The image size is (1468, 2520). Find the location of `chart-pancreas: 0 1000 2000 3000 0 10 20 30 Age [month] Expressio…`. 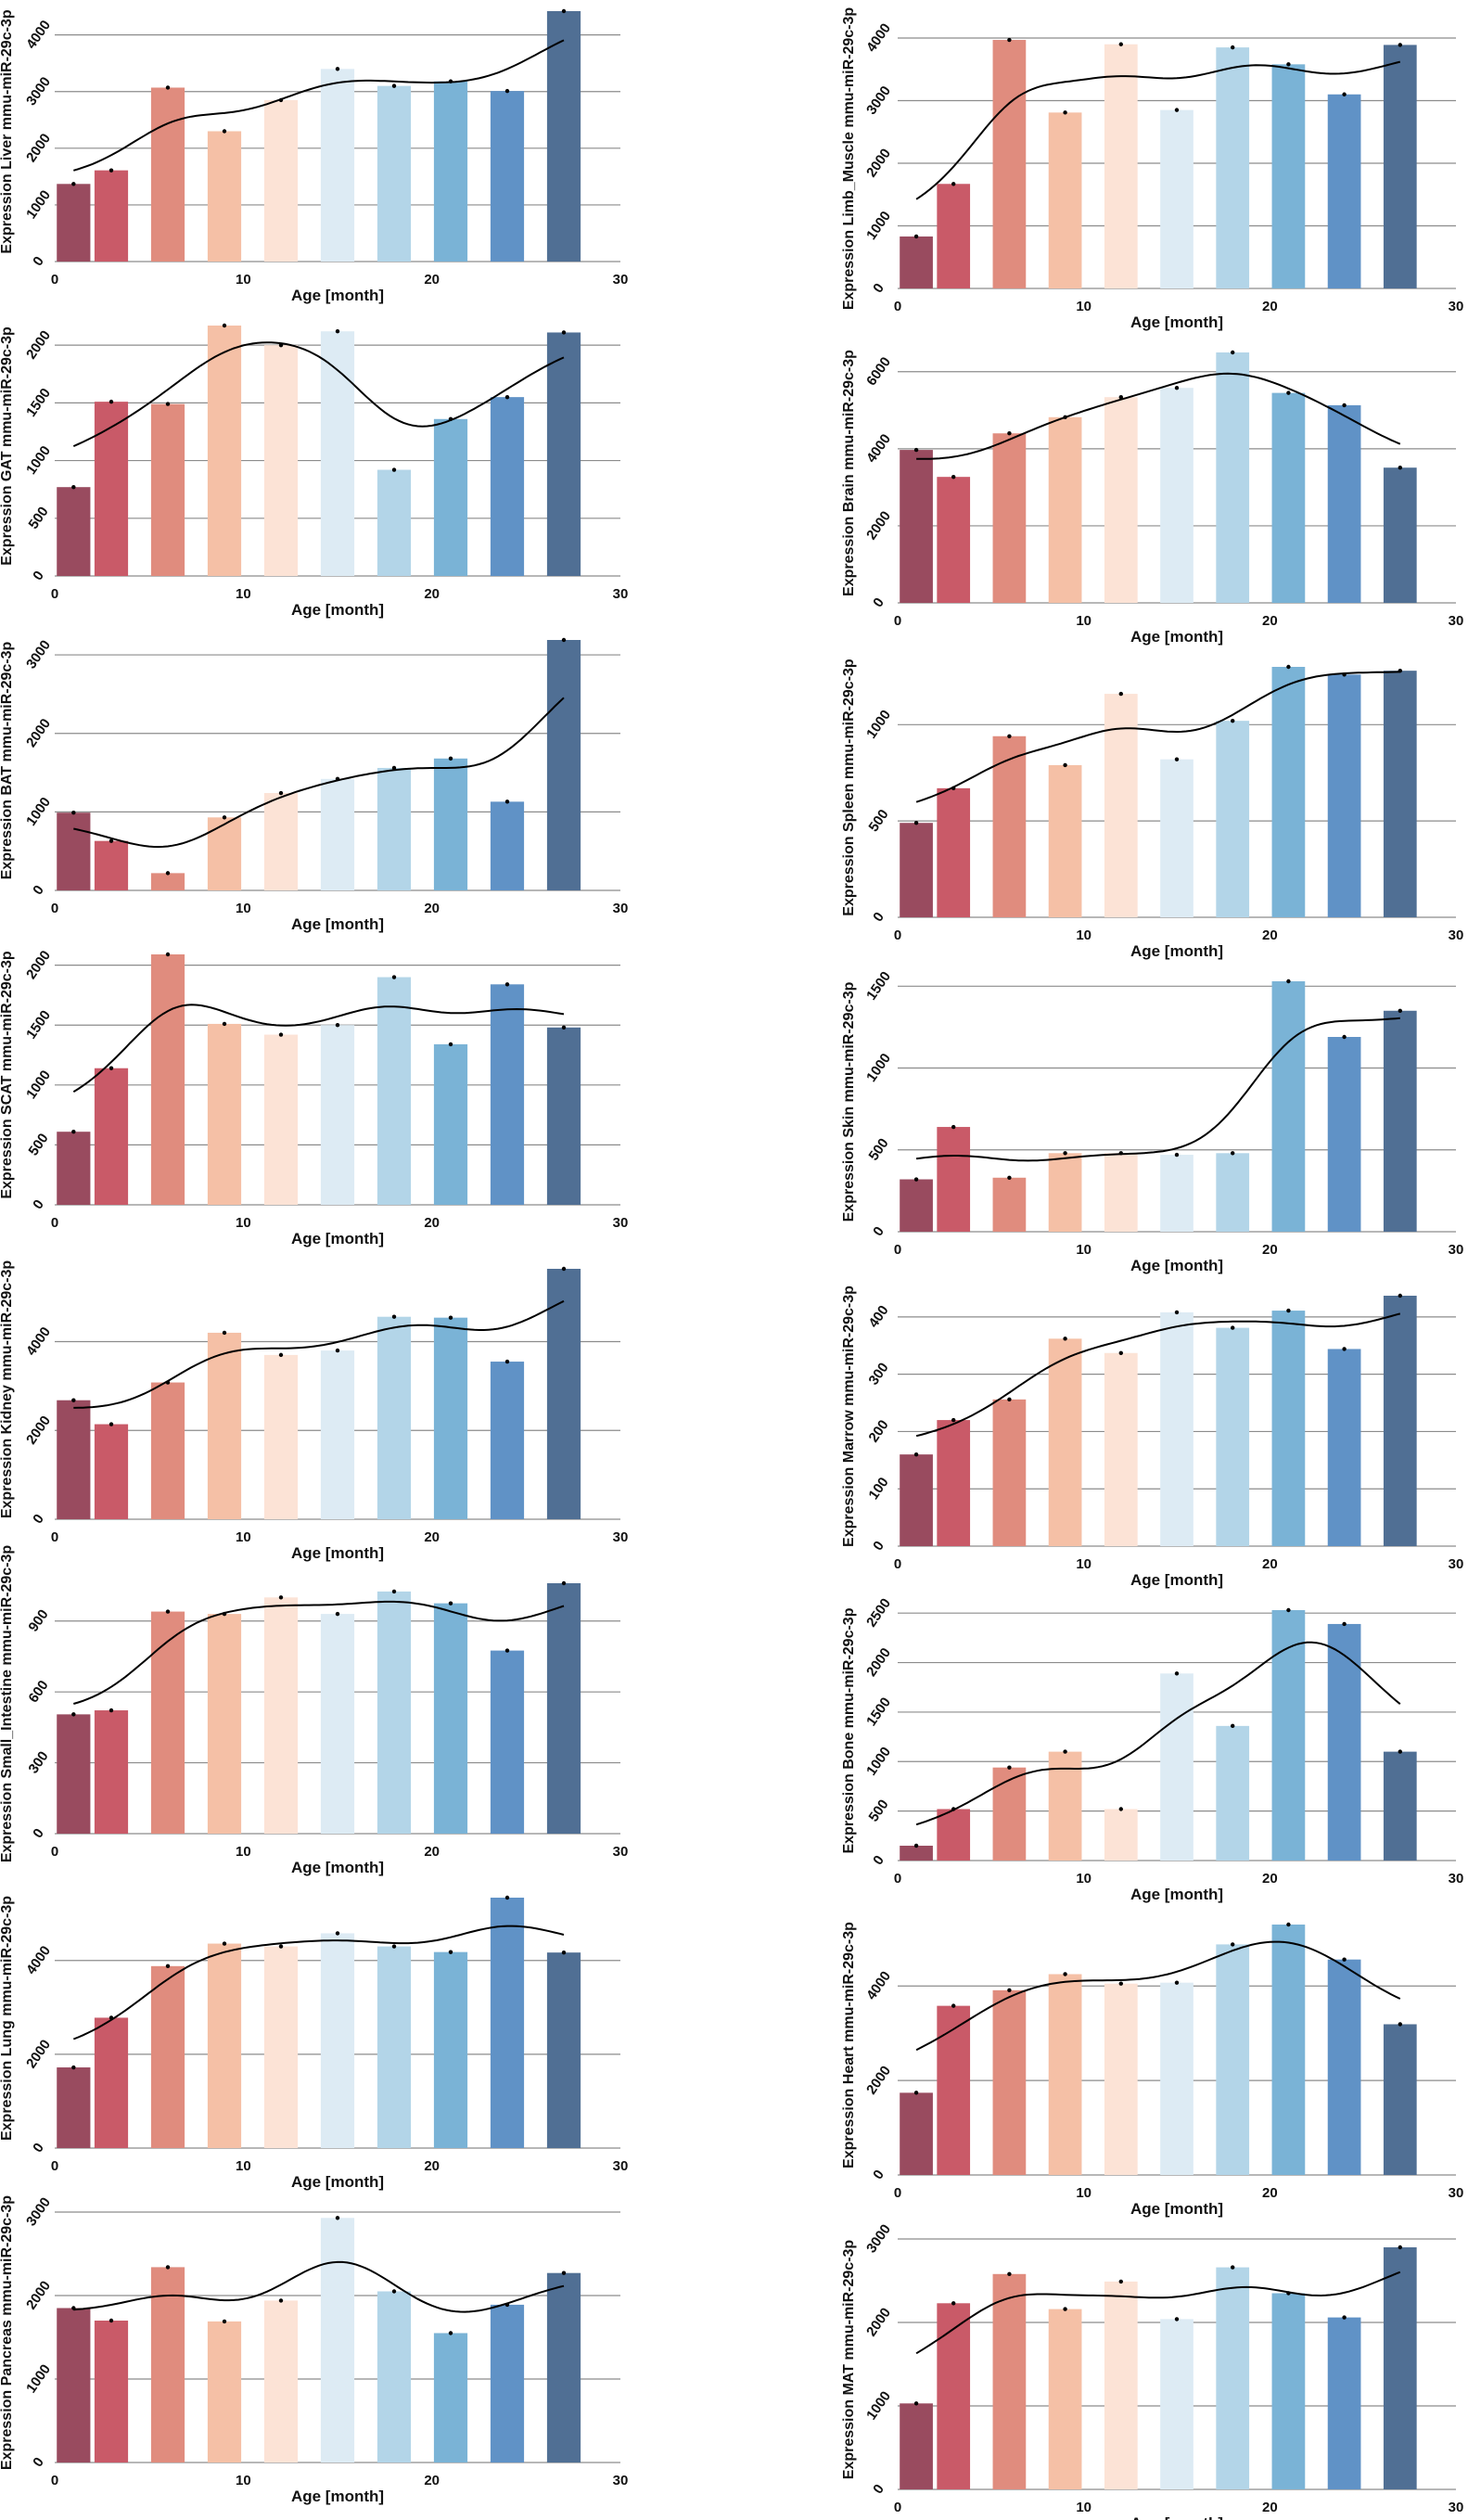

chart-pancreas: 0 1000 2000 3000 0 10 20 30 Age [month] Expressio… is located at coordinates (314, 2349).